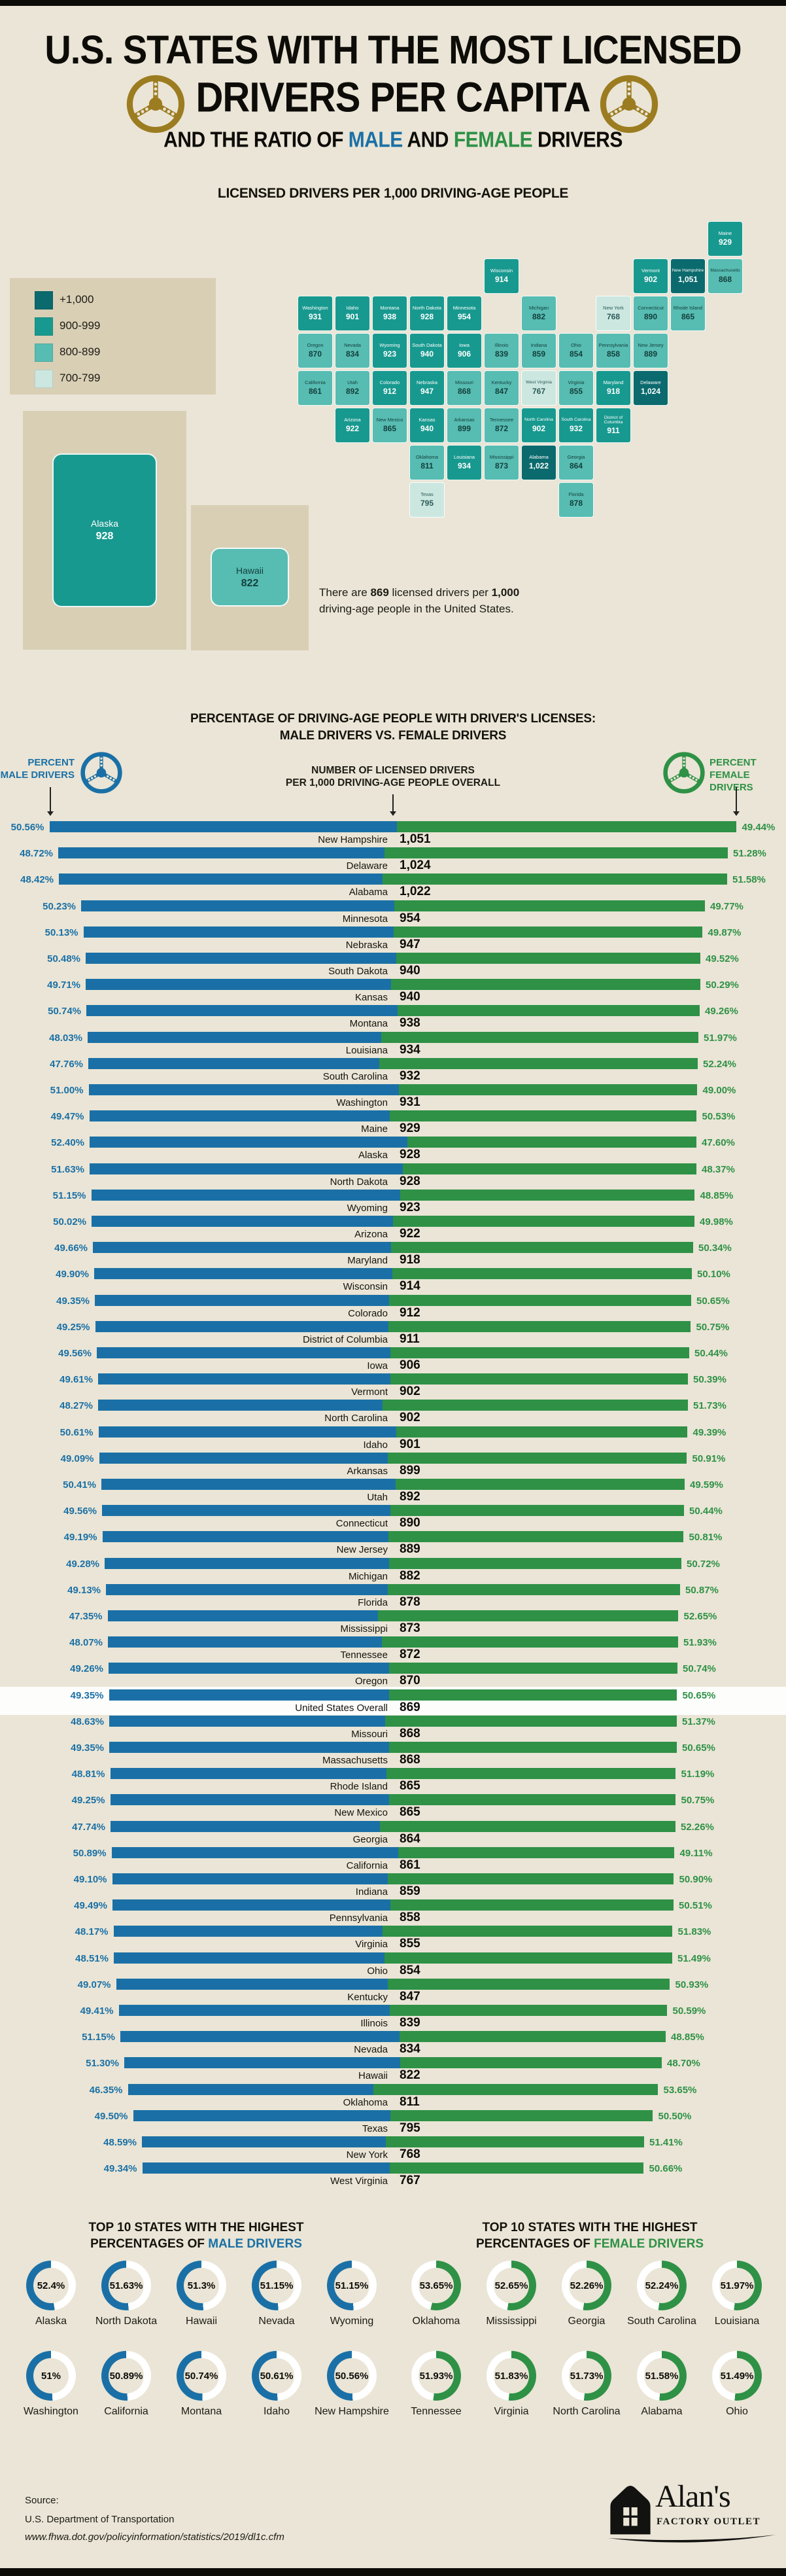  I want to click on female-percent-label: 51.73%, so click(709, 1406).